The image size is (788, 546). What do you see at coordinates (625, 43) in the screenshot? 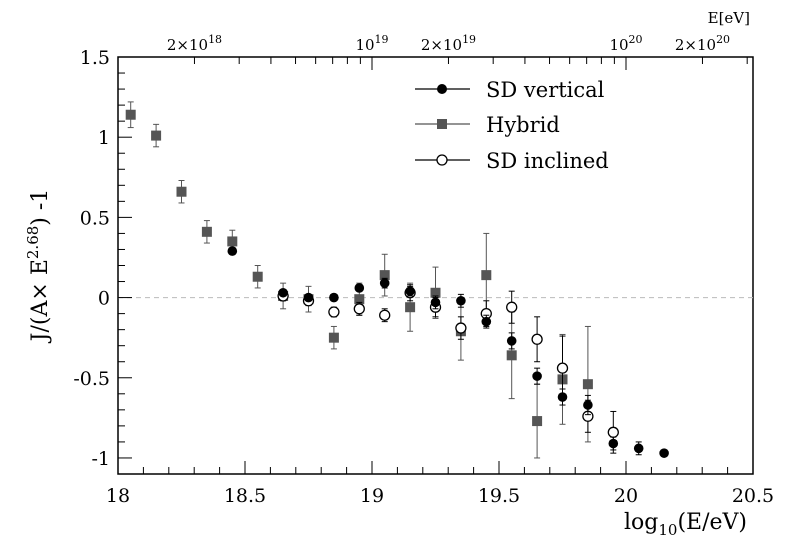
I see `top-tick-label: 1020` at bounding box center [625, 43].